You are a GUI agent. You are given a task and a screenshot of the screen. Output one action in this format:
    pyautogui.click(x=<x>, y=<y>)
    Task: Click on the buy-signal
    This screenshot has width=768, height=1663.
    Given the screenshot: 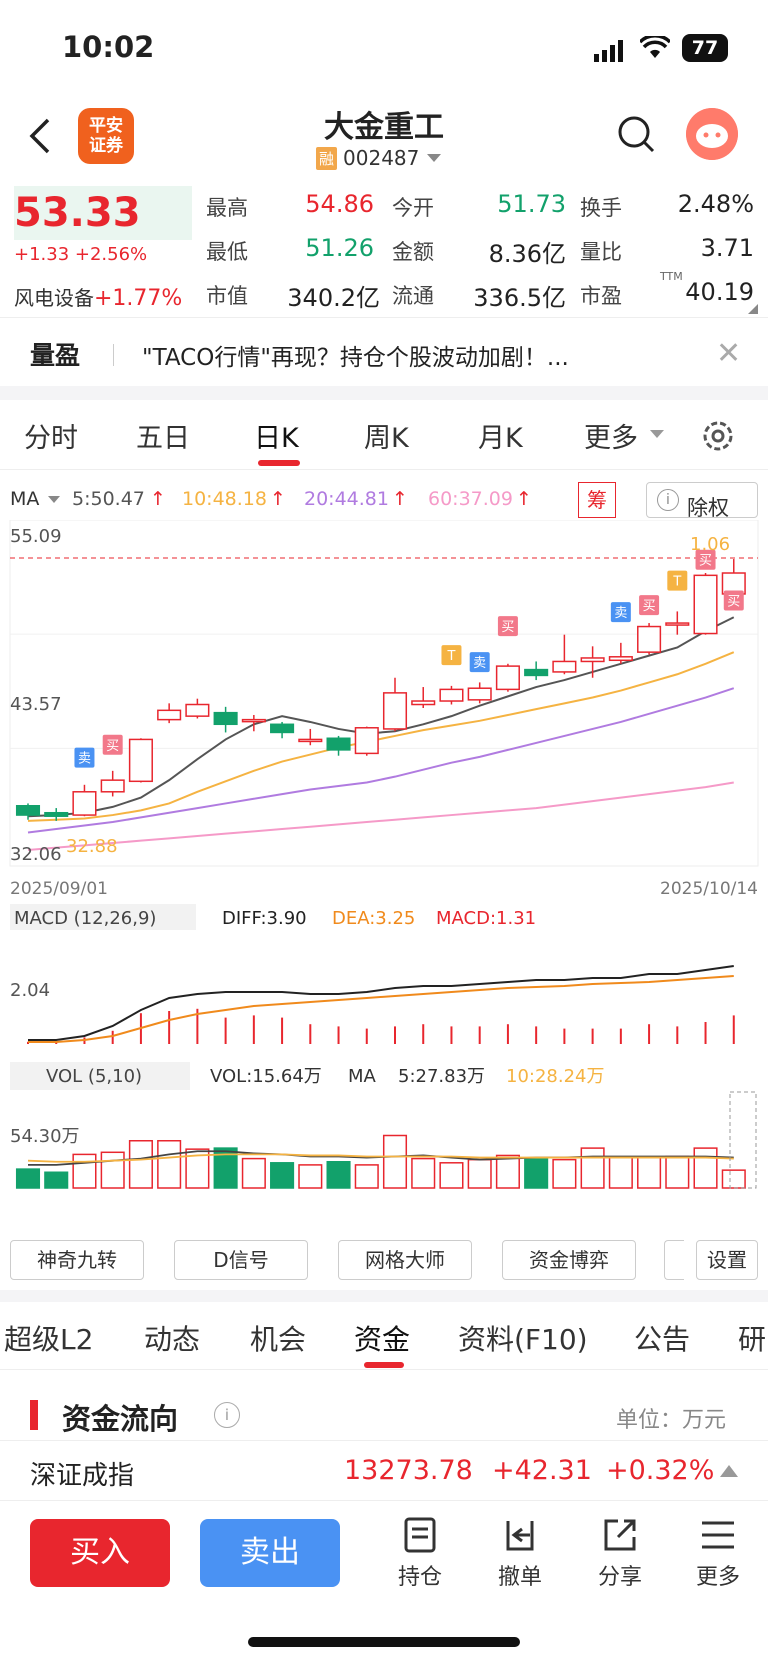 What is the action you would take?
    pyautogui.click(x=649, y=605)
    